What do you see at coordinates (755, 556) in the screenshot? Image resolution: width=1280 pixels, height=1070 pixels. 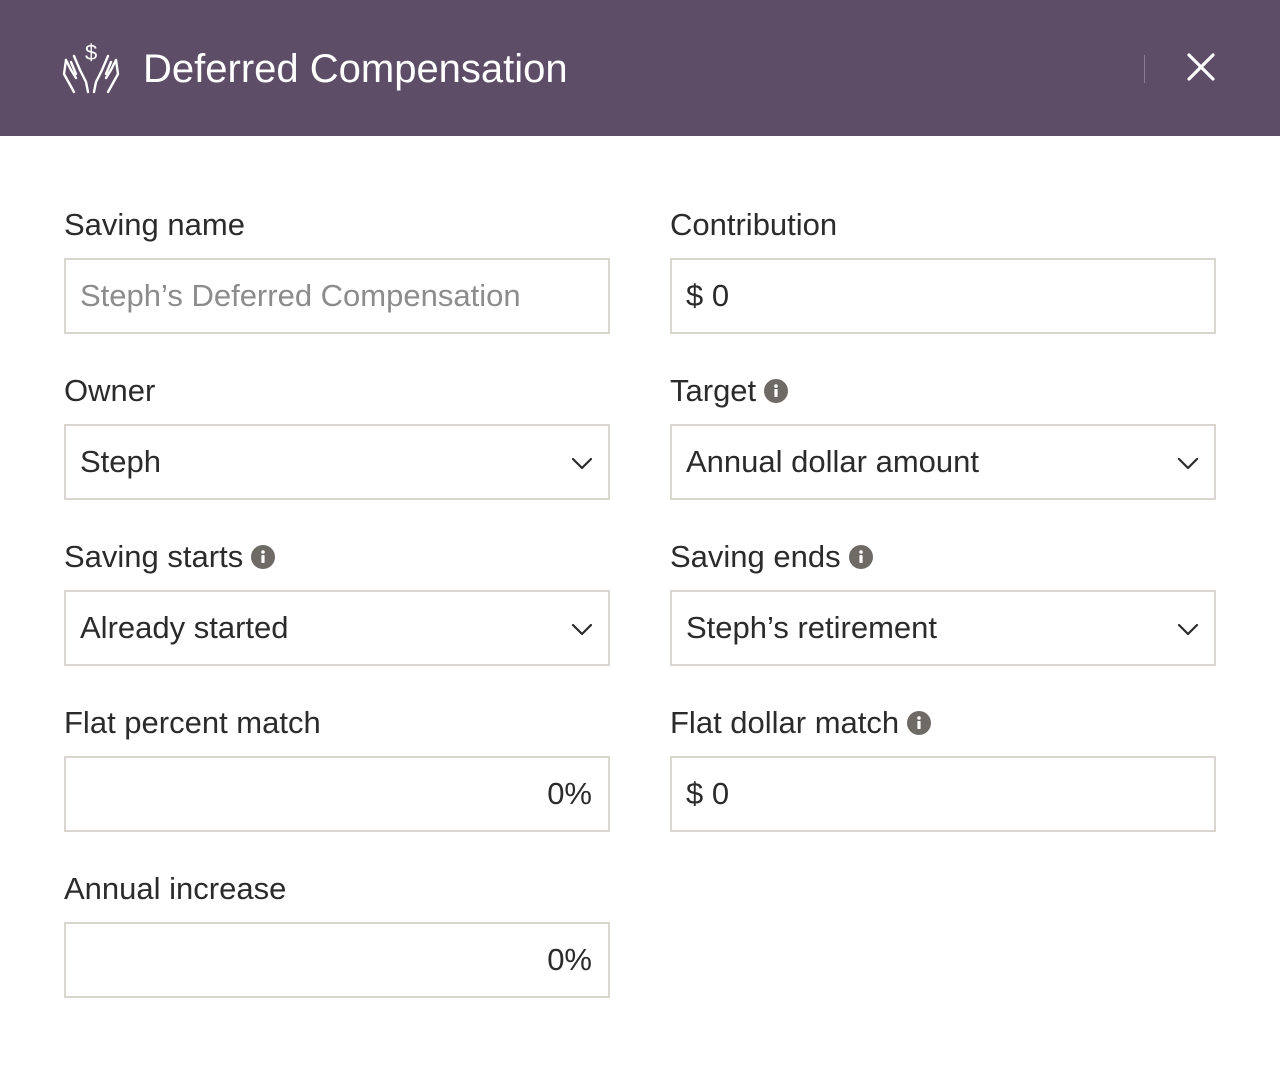 I see `saving-ends-label: Saving ends` at bounding box center [755, 556].